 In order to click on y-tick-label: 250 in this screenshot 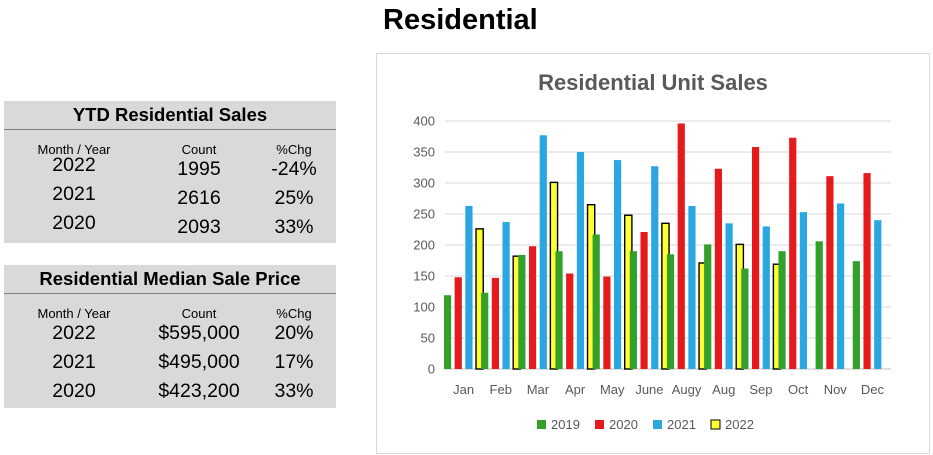, I will do `click(424, 214)`.